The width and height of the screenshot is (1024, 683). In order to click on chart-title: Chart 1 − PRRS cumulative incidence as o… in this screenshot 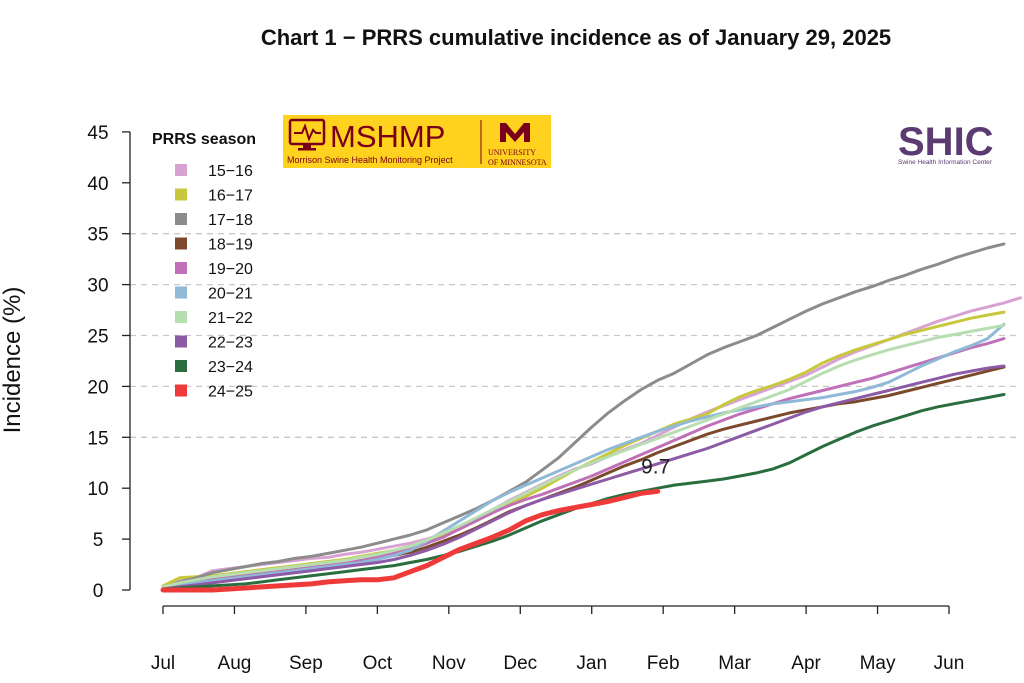, I will do `click(576, 37)`.